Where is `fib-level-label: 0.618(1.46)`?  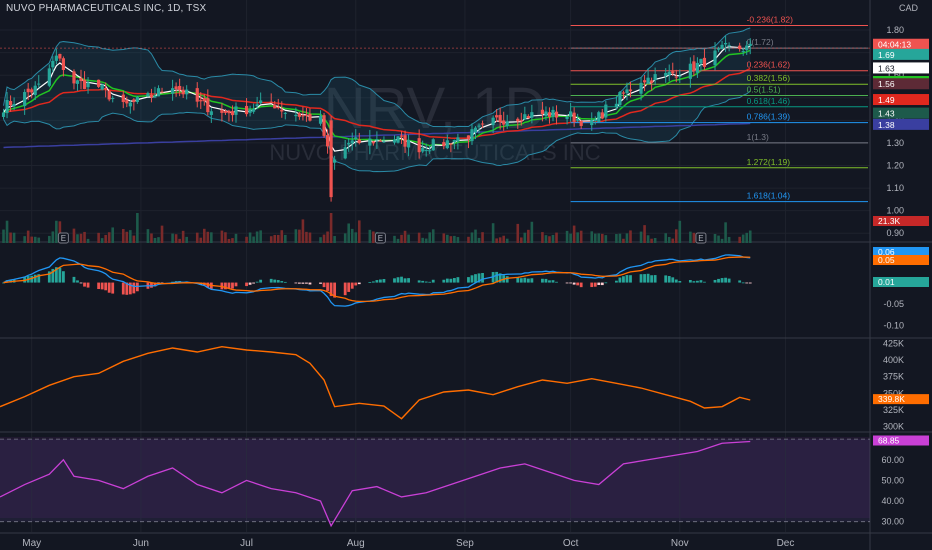 fib-level-label: 0.618(1.46) is located at coordinates (769, 101).